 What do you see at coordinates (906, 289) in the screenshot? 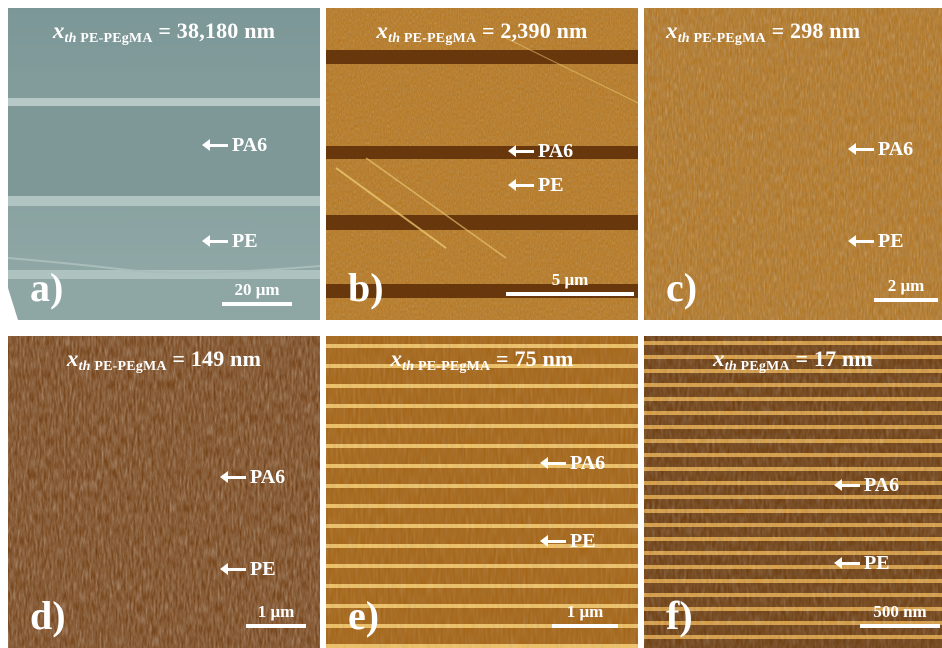
I see `scale-bar-c: 2 μm` at bounding box center [906, 289].